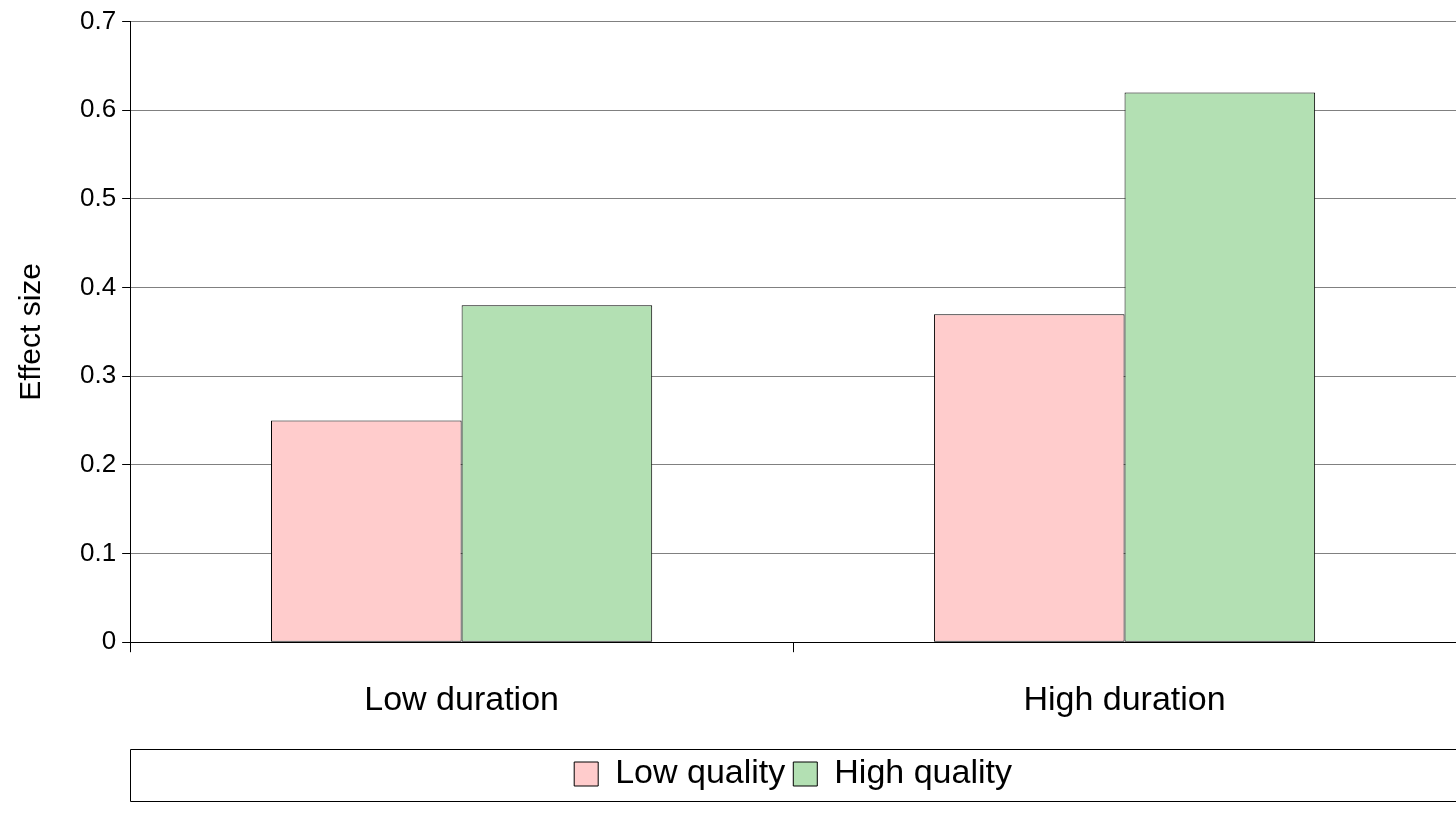  Describe the element at coordinates (1124, 697) in the screenshot. I see `x-tick-label: High duration` at that location.